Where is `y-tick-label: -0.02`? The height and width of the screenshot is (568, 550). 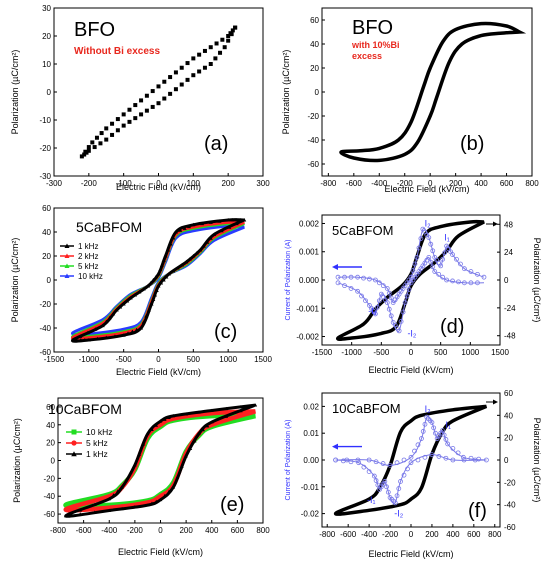 y-tick-label: -0.02 is located at coordinates (310, 514).